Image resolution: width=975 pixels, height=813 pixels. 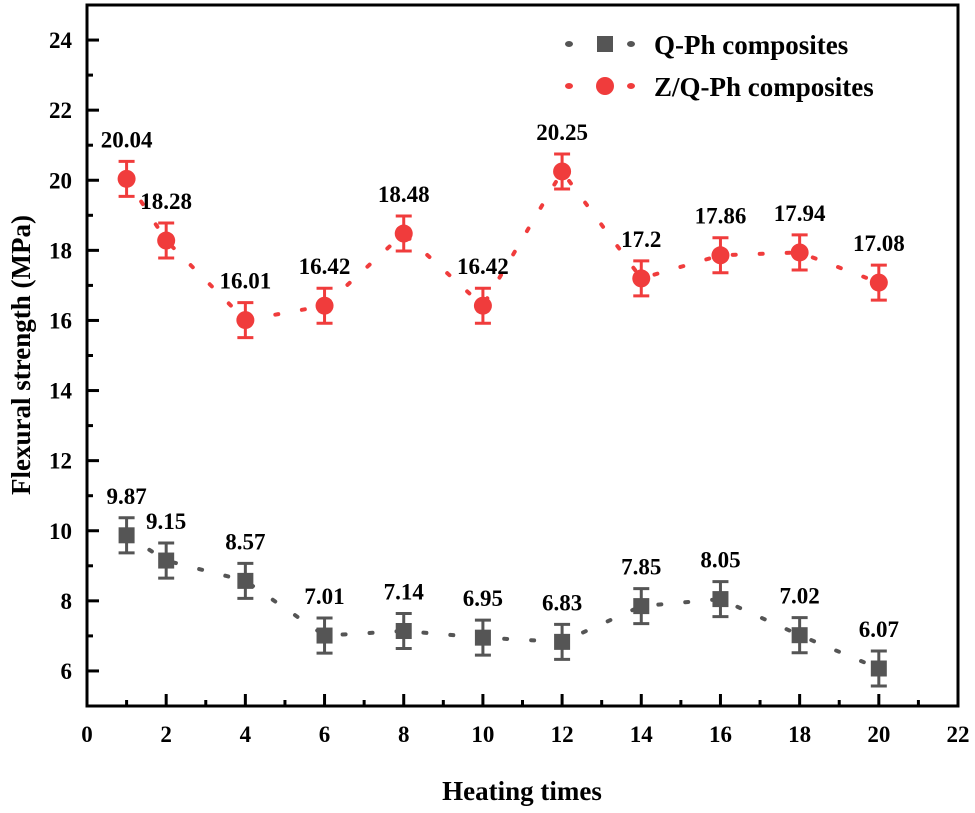 What do you see at coordinates (166, 201) in the screenshot?
I see `data-label: 18.28` at bounding box center [166, 201].